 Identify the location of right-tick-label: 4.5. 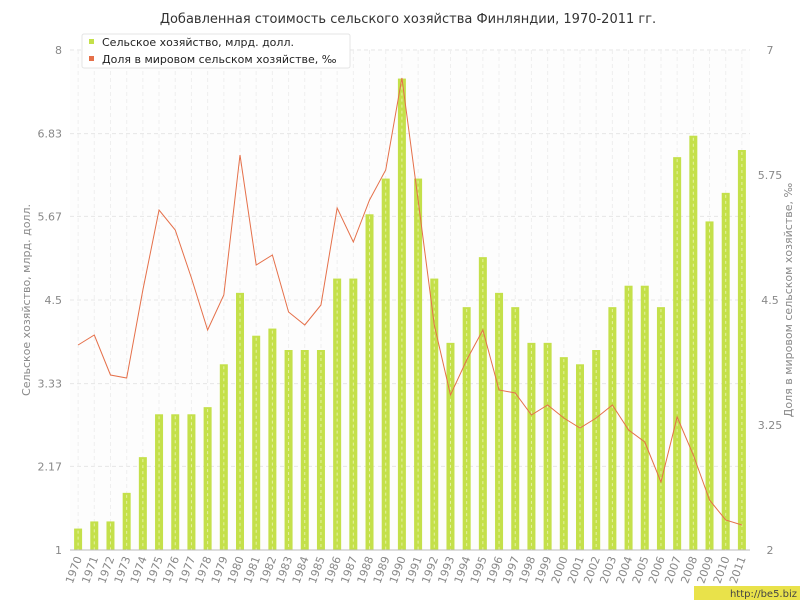
(770, 300).